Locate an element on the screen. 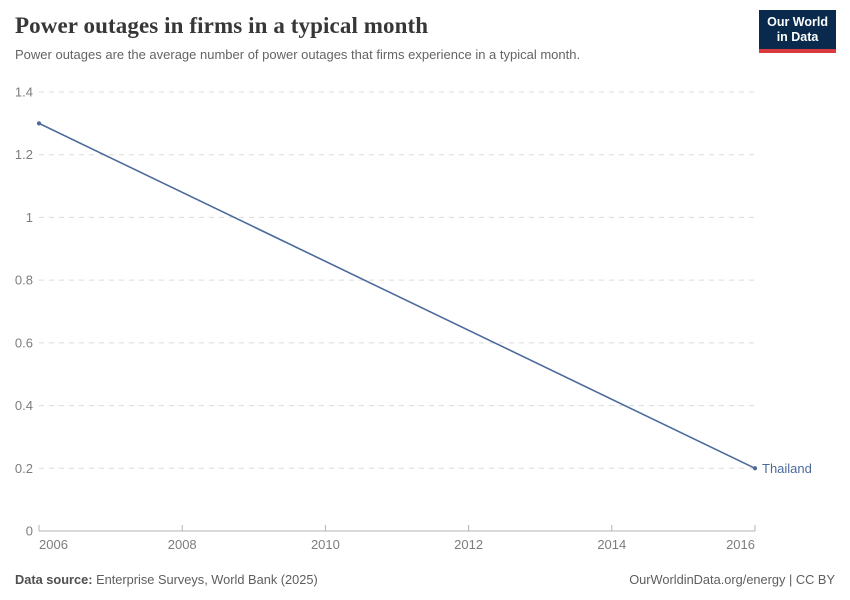  license-link: OurWorldinData.org/energy | CC BY is located at coordinates (732, 579).